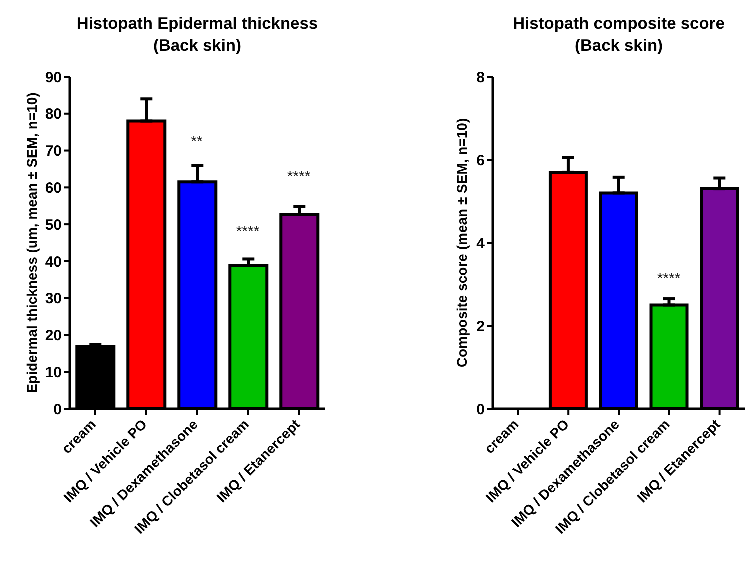 This screenshot has height=563, width=756. Describe the element at coordinates (53, 336) in the screenshot. I see `y-tick-label: 20` at that location.